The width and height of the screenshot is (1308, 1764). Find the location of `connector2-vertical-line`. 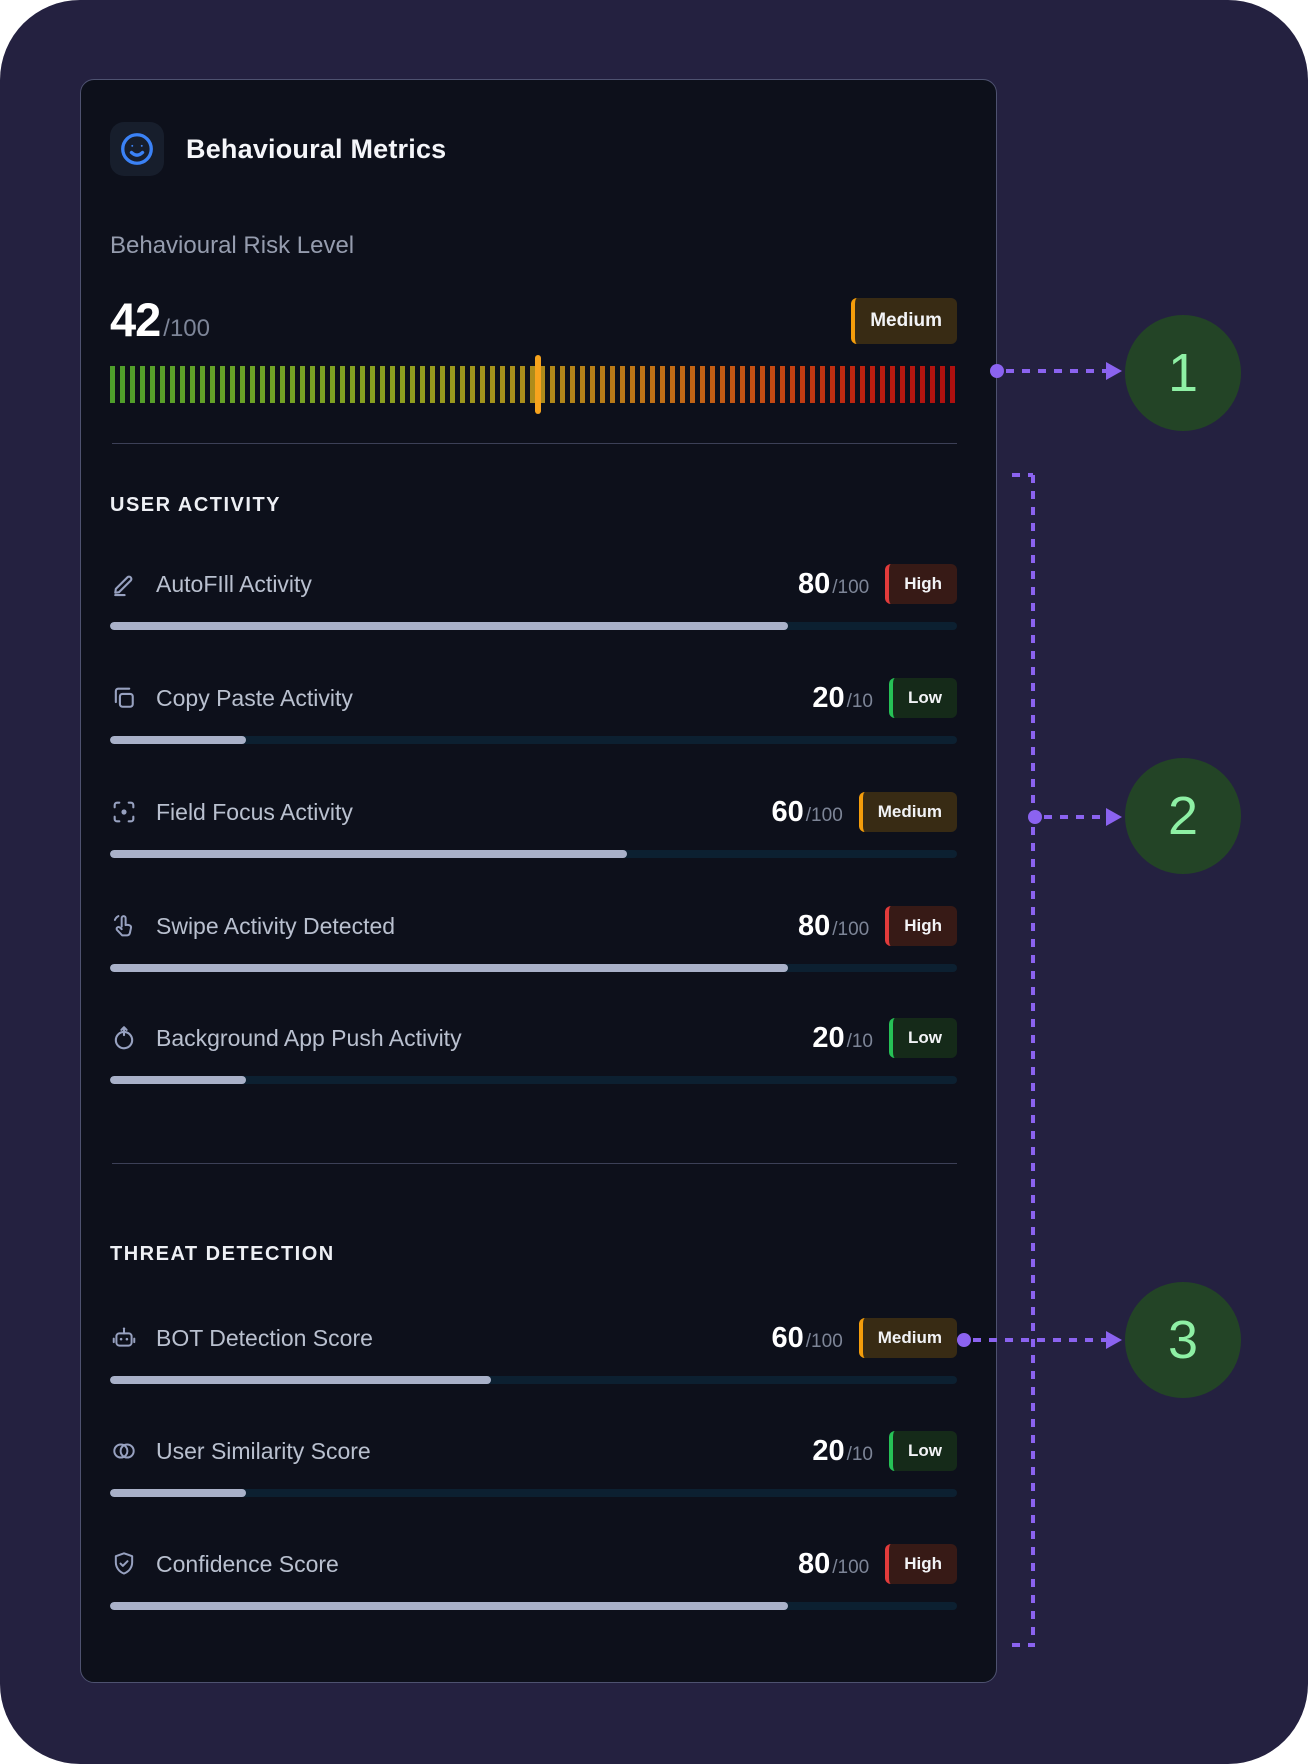

connector2-vertical-line is located at coordinates (1033, 1061).